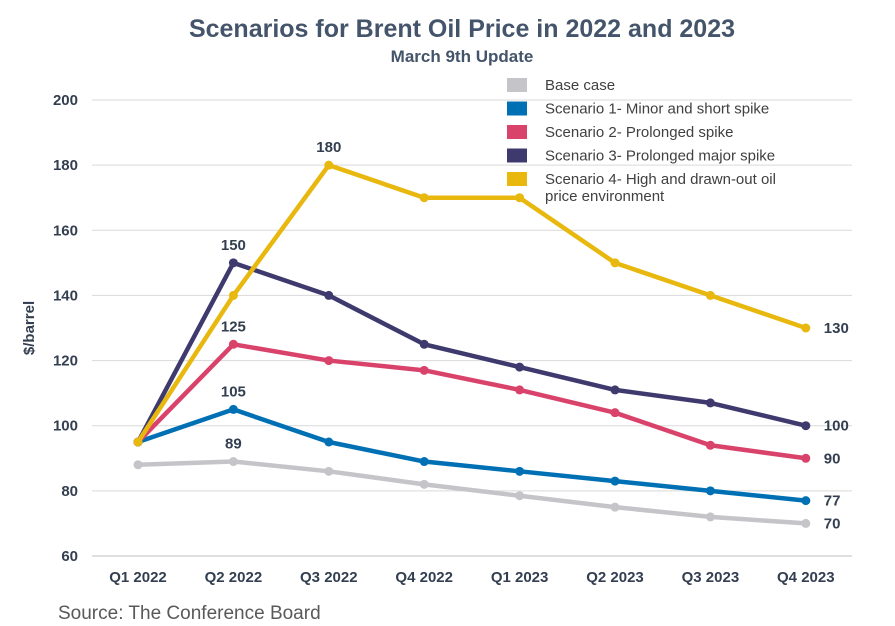  I want to click on y-axis-label: $/barrel, so click(29, 328).